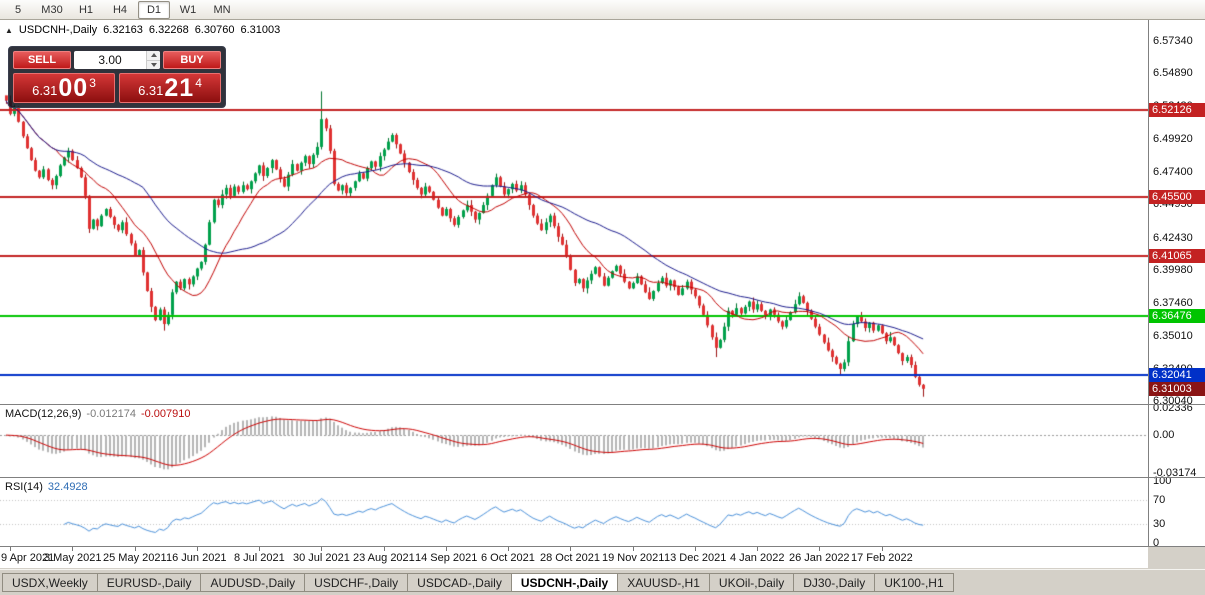 This screenshot has height=595, width=1205. Describe the element at coordinates (1162, 481) in the screenshot. I see `rsi-scale-label: 100` at that location.